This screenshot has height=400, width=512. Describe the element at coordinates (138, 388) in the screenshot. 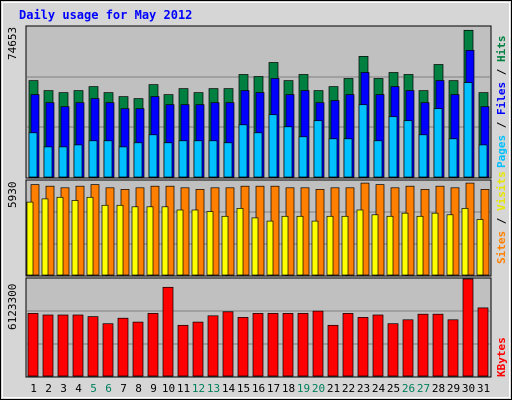

I see `day-tick-label: 8` at that location.